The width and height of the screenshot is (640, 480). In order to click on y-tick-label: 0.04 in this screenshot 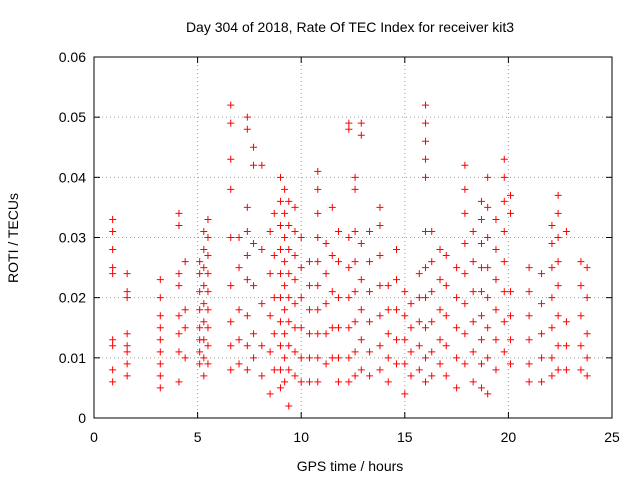, I will do `click(72, 177)`.